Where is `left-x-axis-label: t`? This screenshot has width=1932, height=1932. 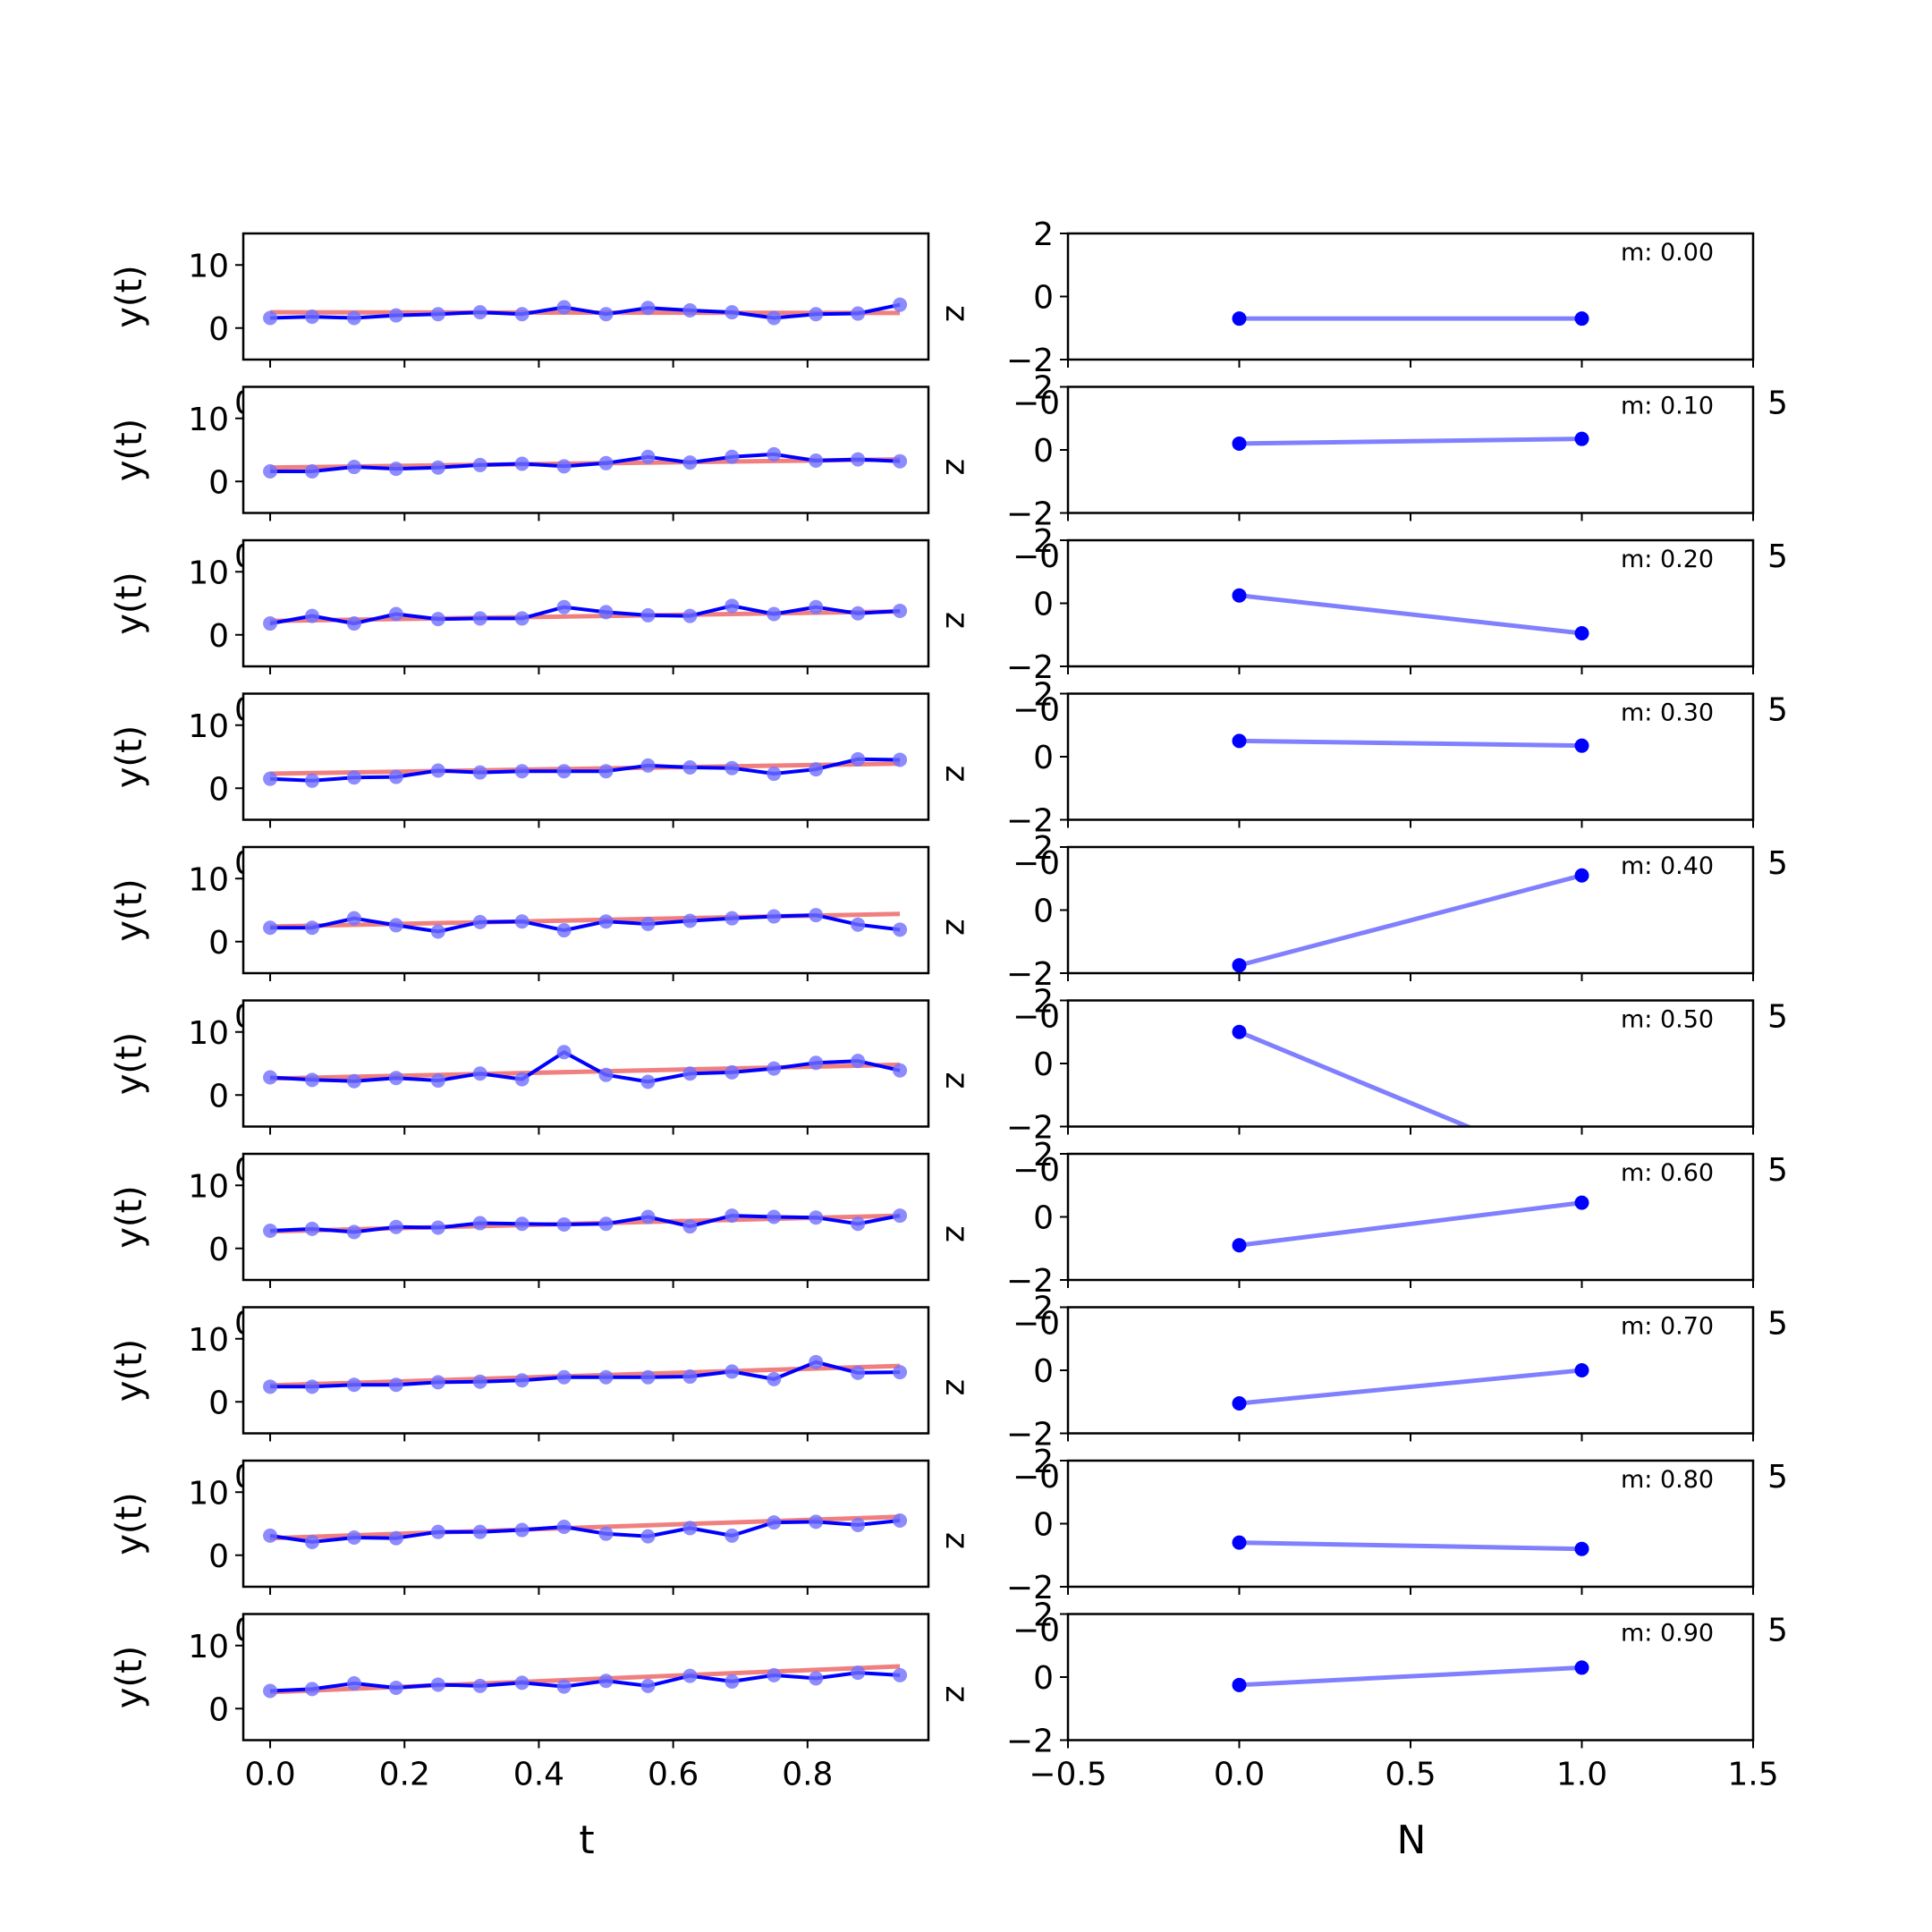 left-x-axis-label: t is located at coordinates (586, 1840).